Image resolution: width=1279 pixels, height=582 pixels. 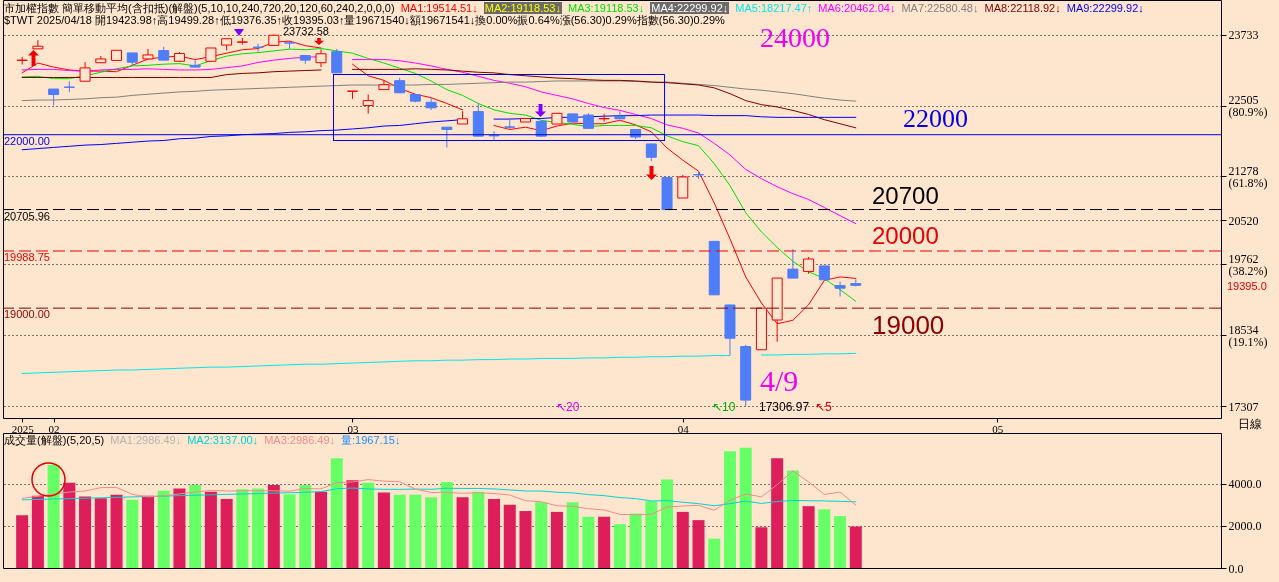 What do you see at coordinates (27, 140) in the screenshot?
I see `ref-line-label: 22000.00` at bounding box center [27, 140].